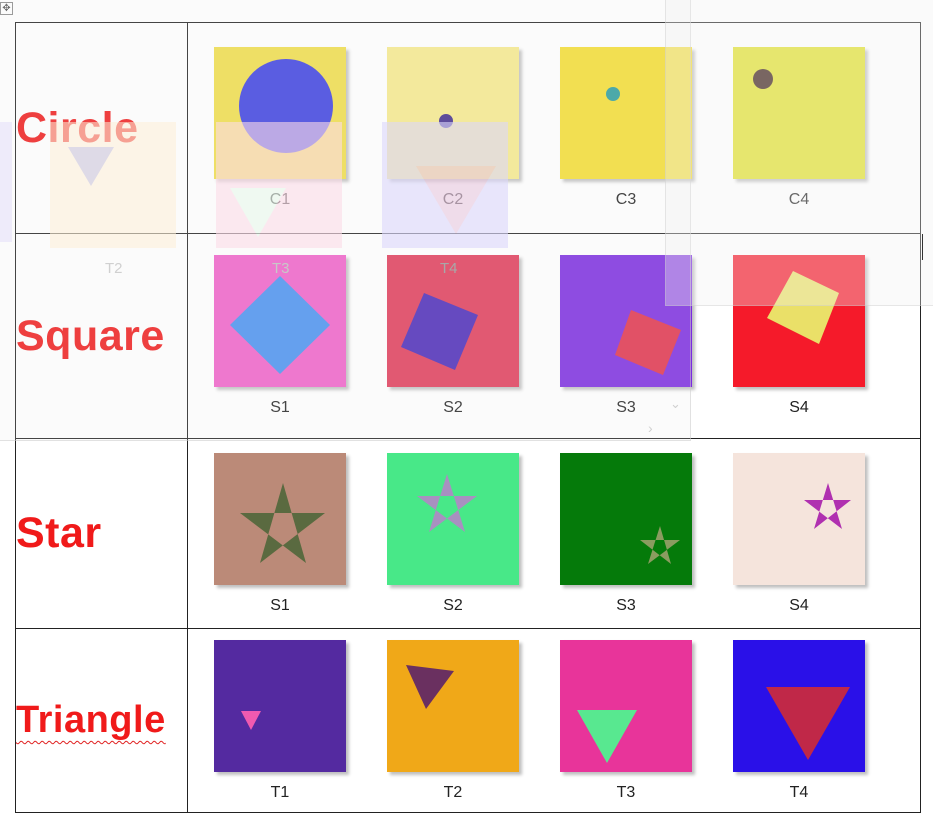  Describe the element at coordinates (799, 792) in the screenshot. I see `thumbnail-caption: T4` at that location.